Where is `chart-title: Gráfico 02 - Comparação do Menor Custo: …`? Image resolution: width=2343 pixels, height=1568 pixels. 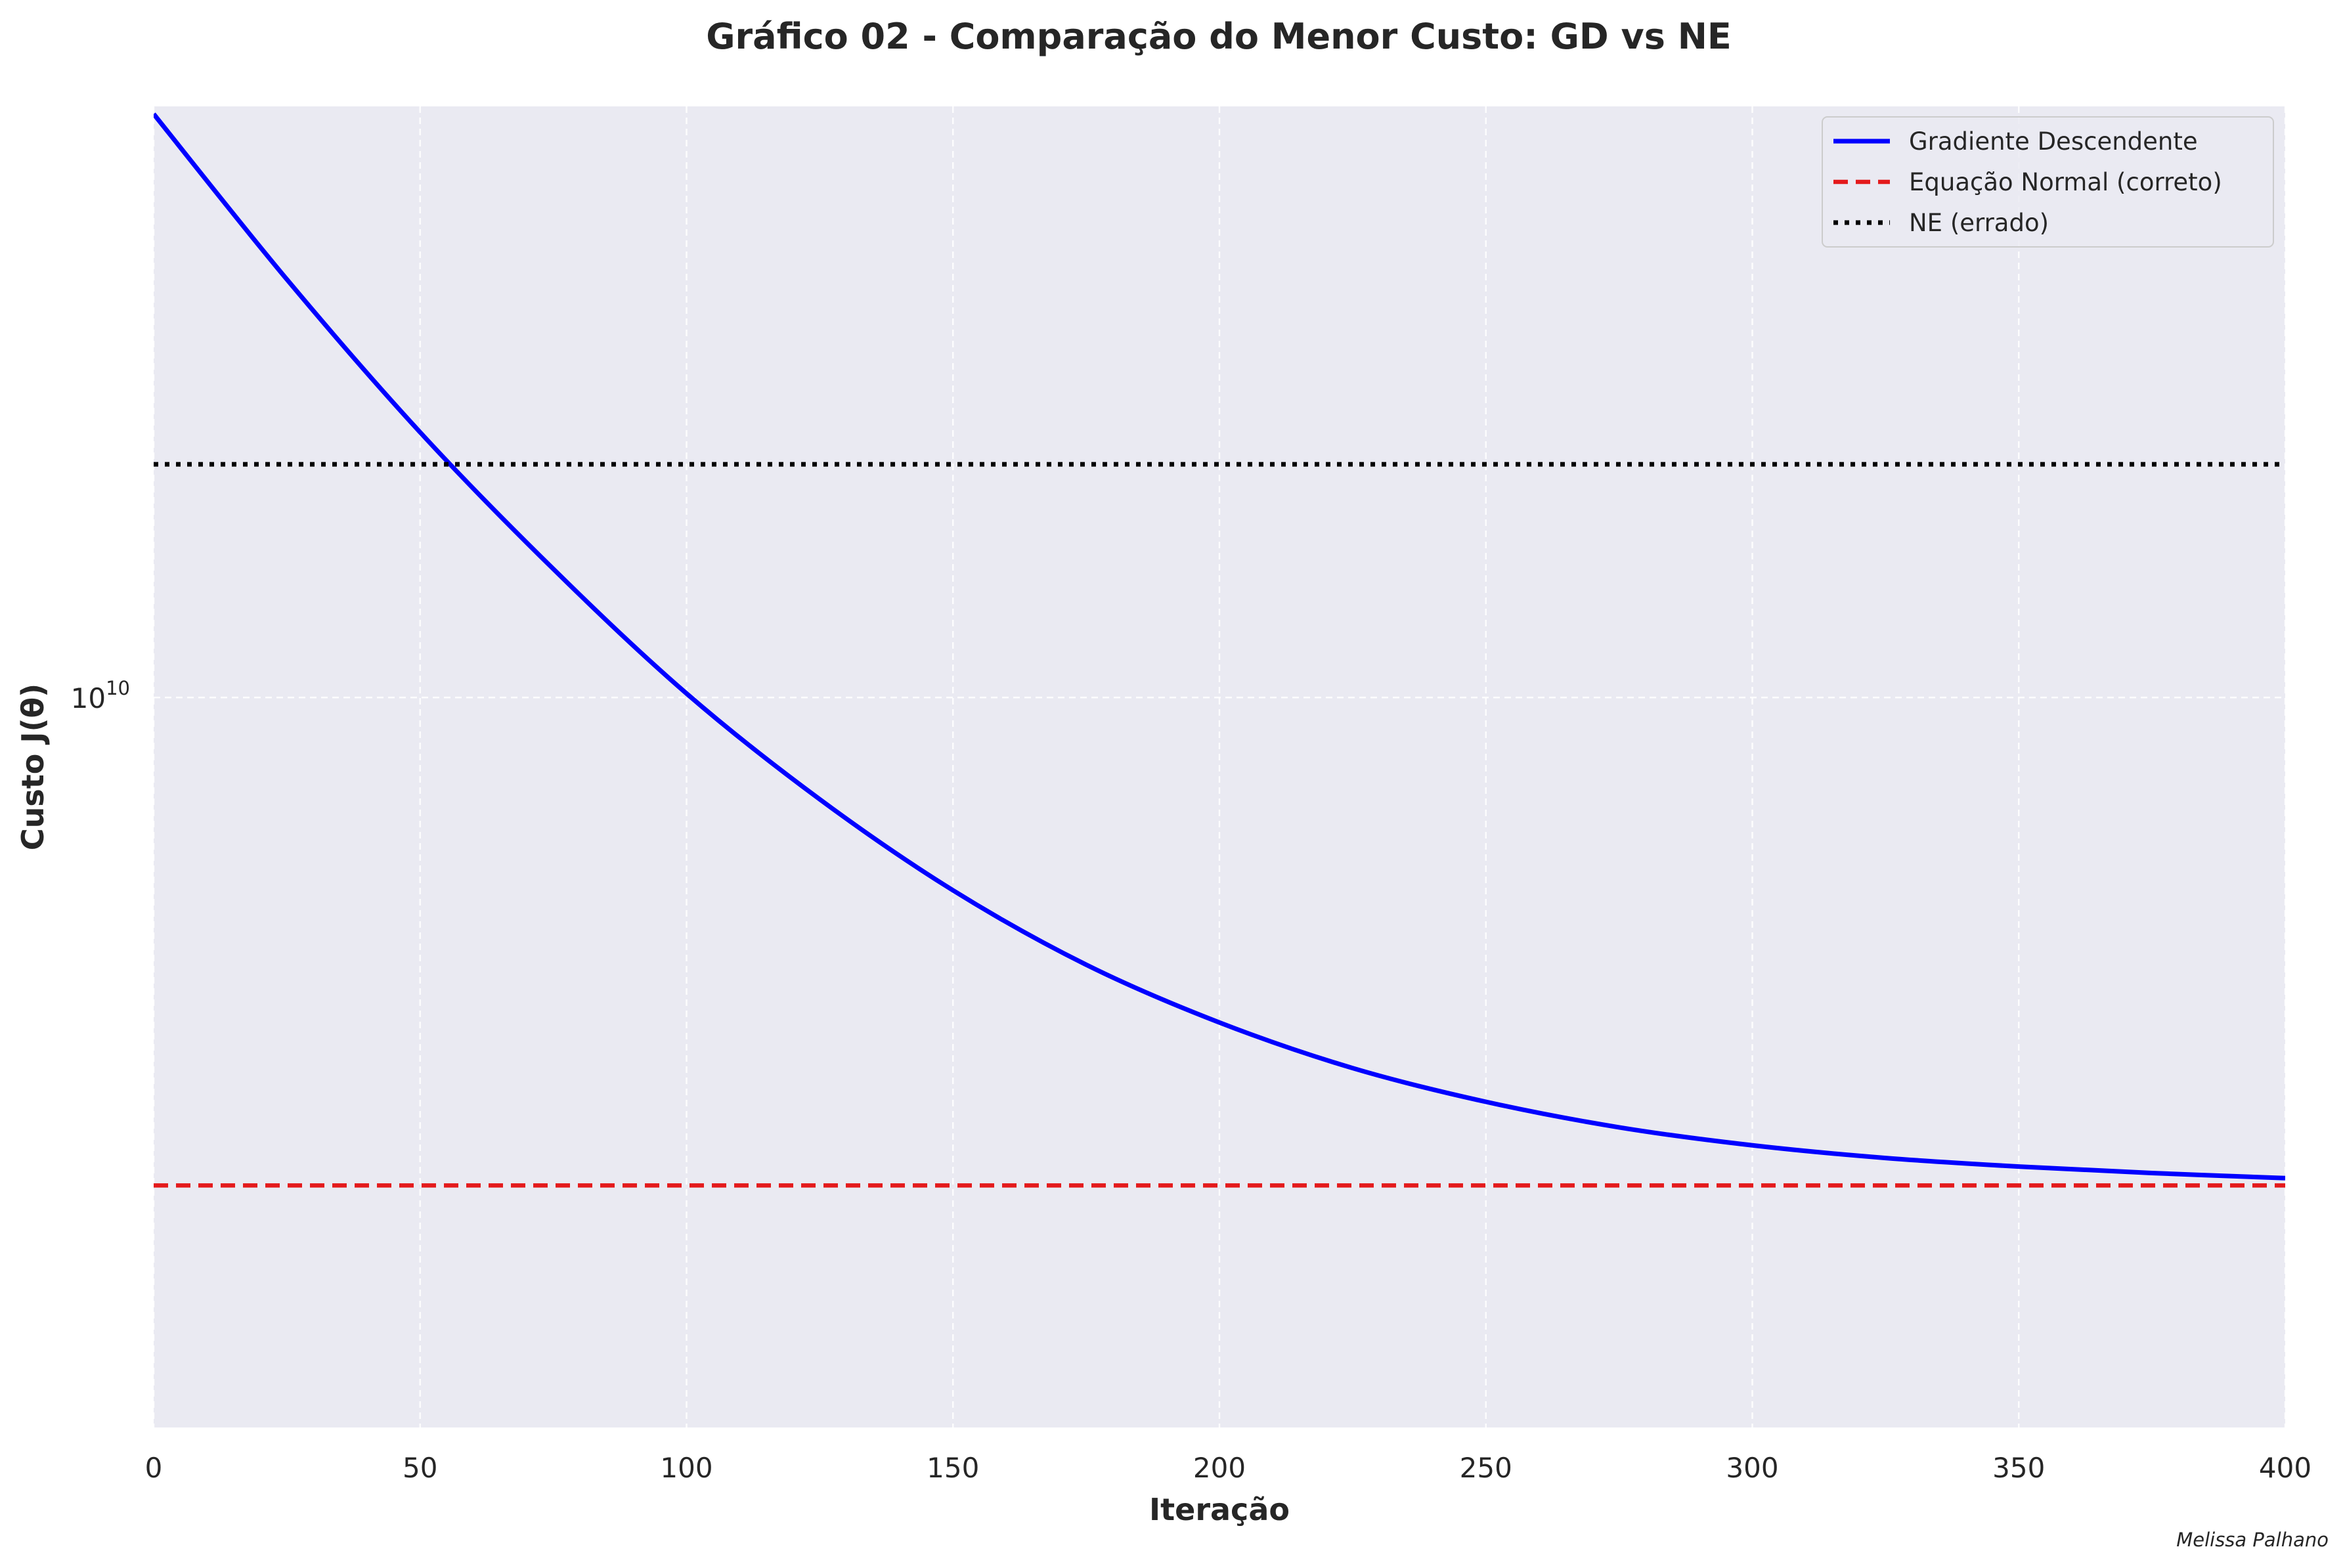 chart-title: Gráfico 02 - Comparação do Menor Custo: … is located at coordinates (1219, 36).